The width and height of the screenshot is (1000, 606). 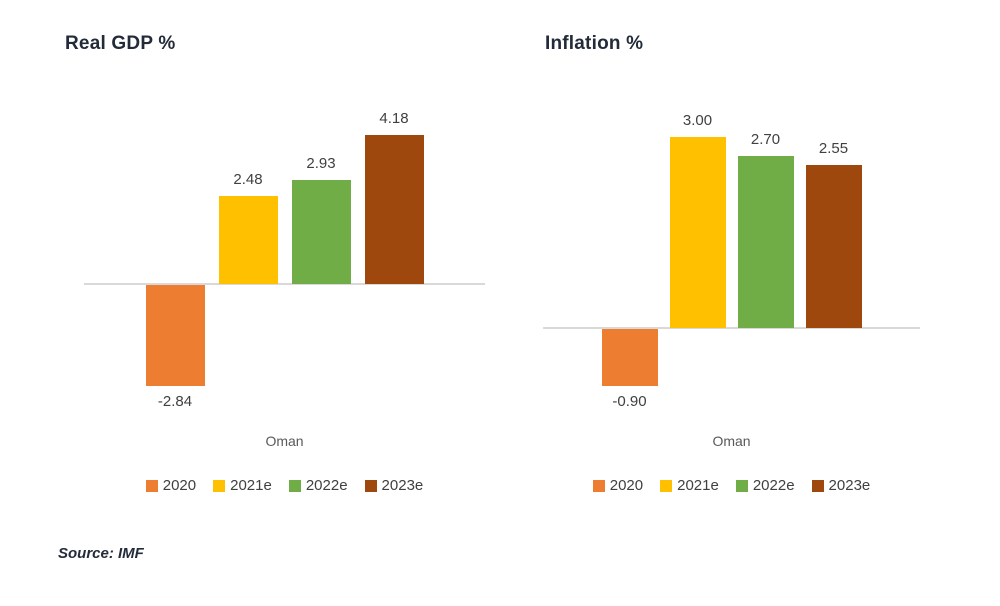 I want to click on chart-title: Inflation %, so click(x=594, y=43).